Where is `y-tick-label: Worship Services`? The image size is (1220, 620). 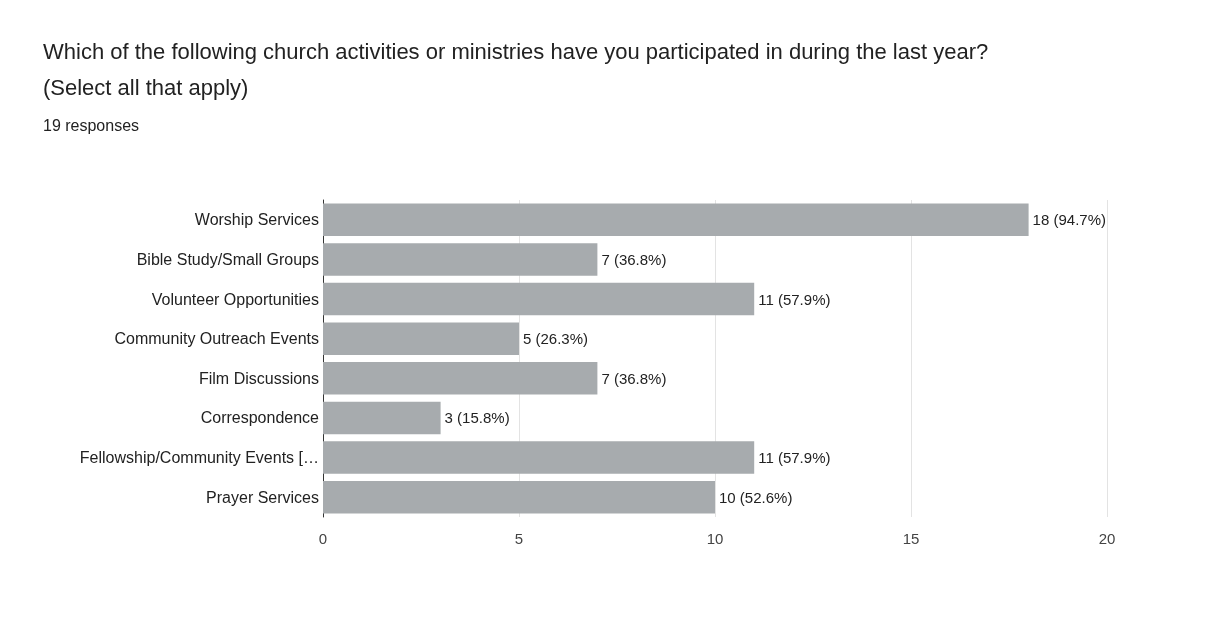 y-tick-label: Worship Services is located at coordinates (256, 220).